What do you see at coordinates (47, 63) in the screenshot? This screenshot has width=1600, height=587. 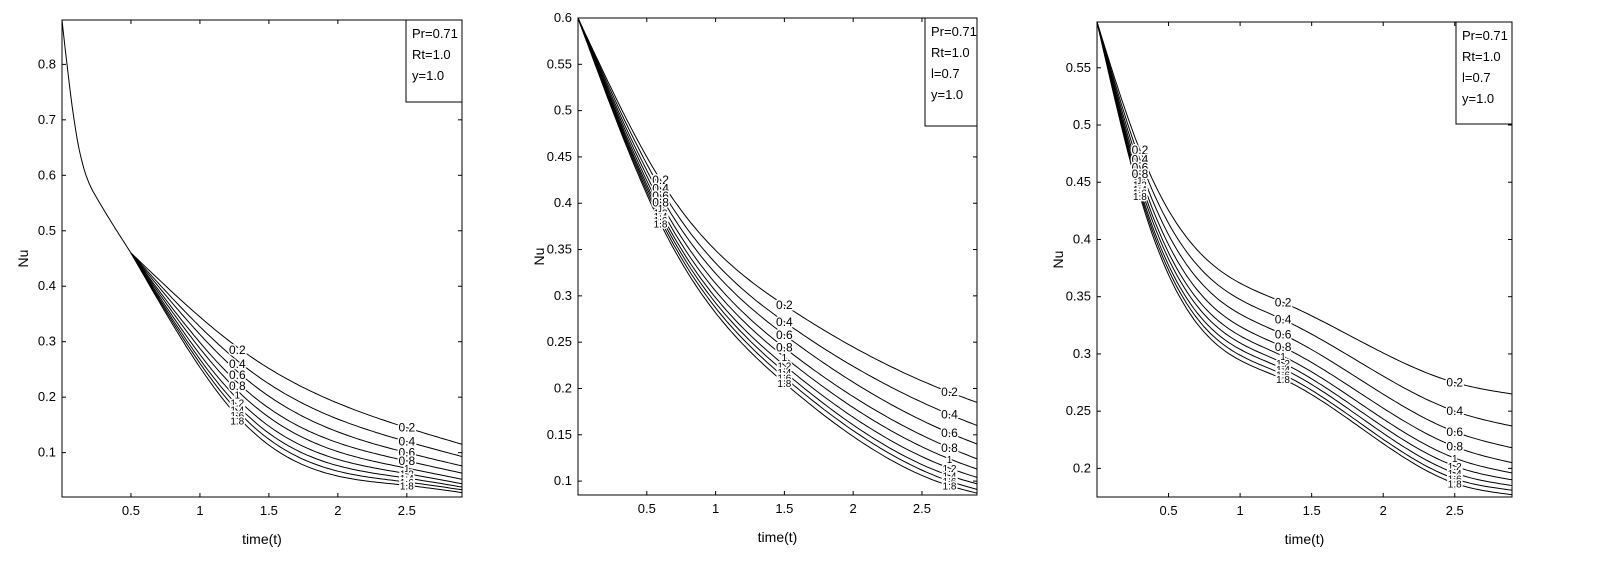 I see `y-tick-label: 0.8` at bounding box center [47, 63].